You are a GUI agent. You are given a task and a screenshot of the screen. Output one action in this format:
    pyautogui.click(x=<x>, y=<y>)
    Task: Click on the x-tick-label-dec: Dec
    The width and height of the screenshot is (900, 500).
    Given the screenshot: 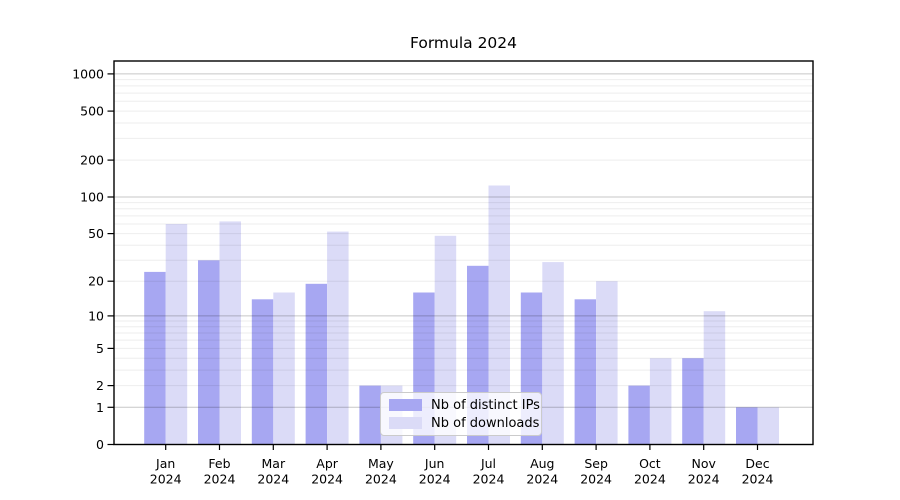 What is the action you would take?
    pyautogui.click(x=757, y=463)
    